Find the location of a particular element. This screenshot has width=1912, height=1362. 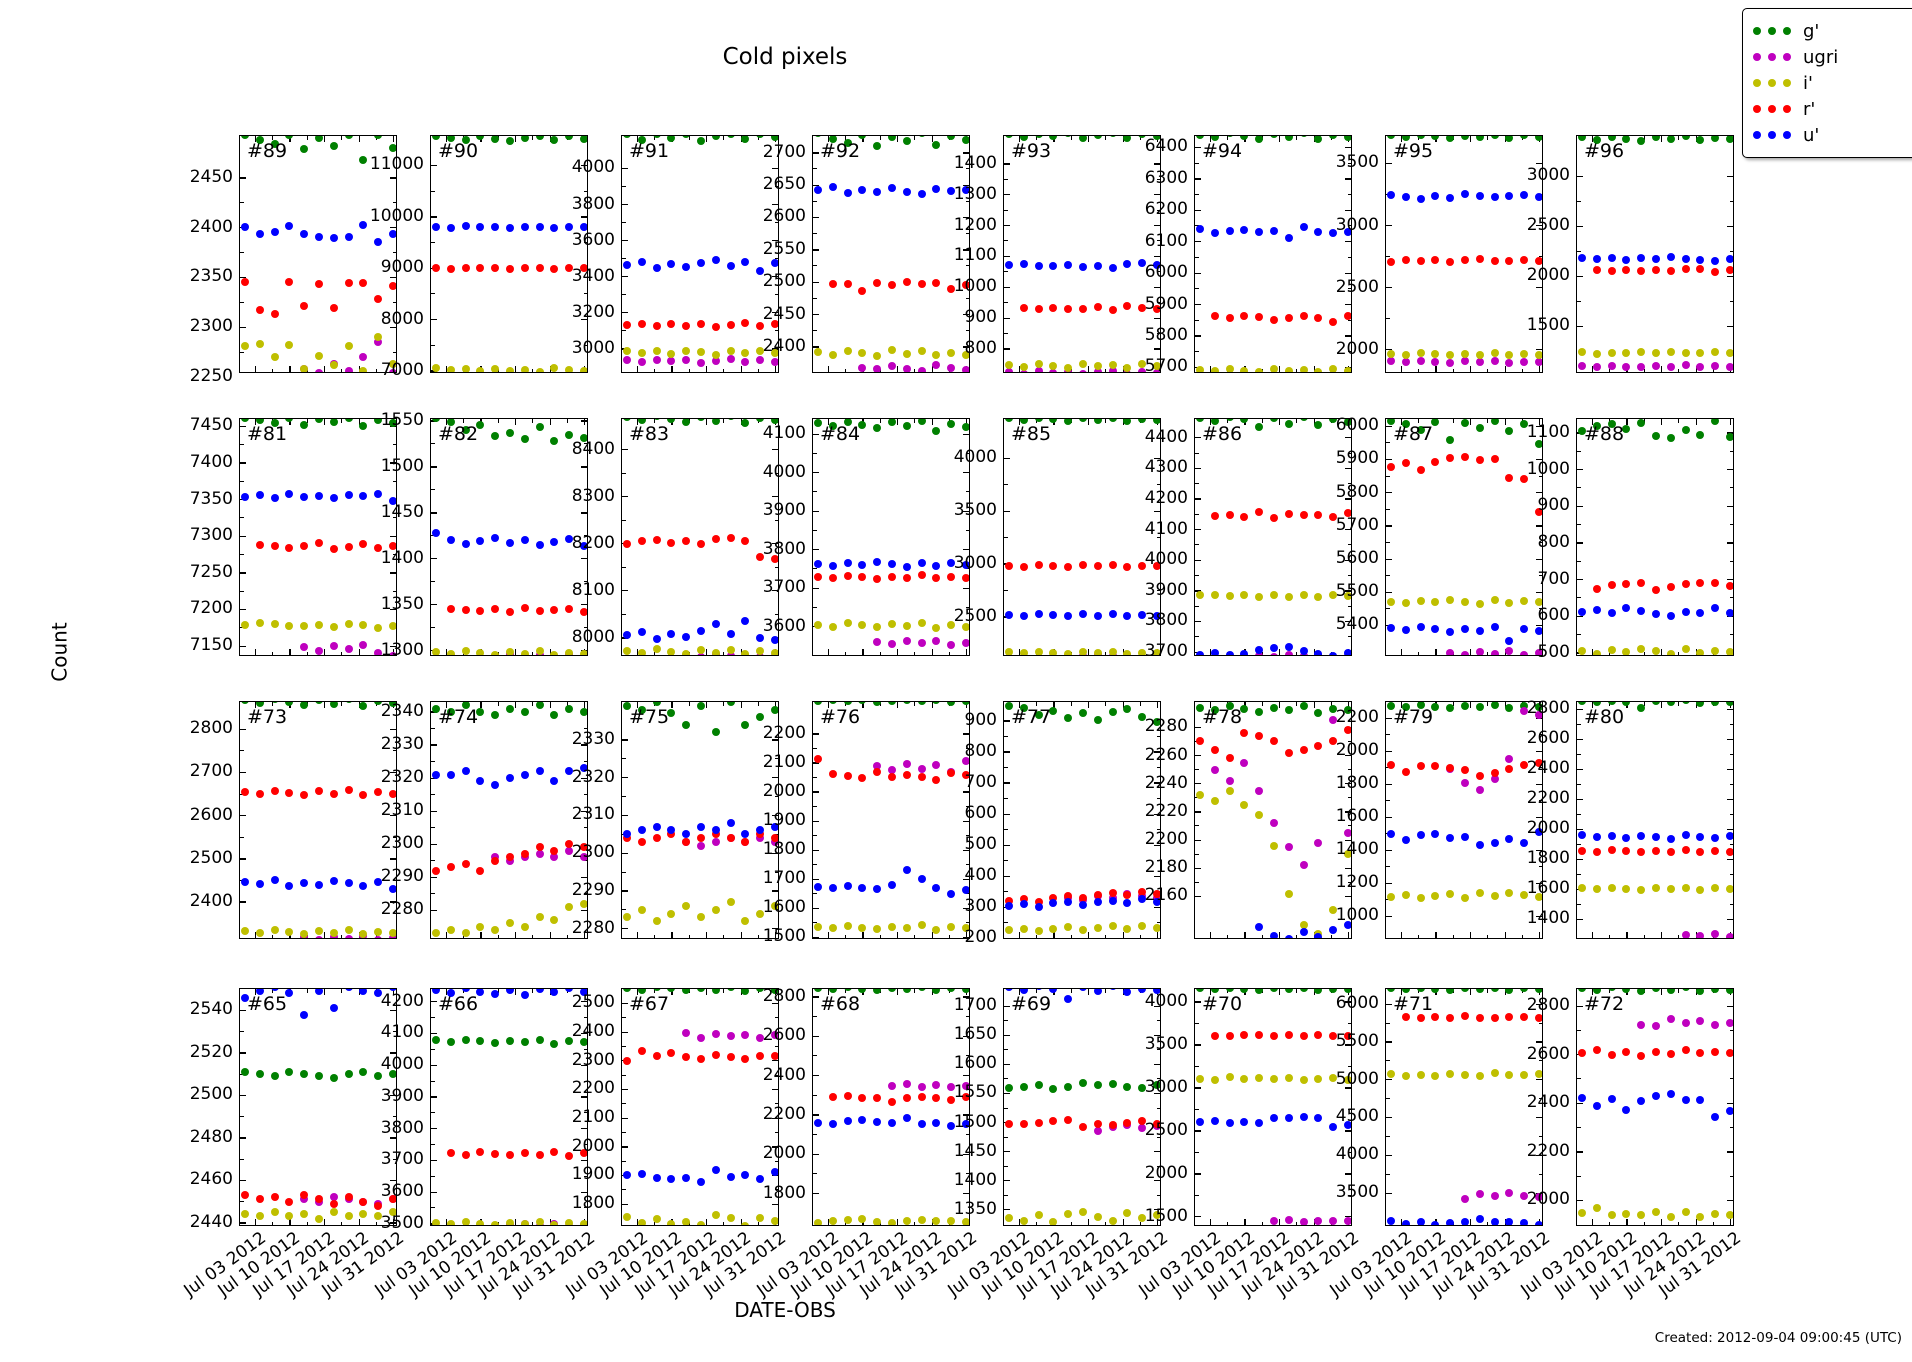

subplot-title: #93 is located at coordinates (1031, 151).